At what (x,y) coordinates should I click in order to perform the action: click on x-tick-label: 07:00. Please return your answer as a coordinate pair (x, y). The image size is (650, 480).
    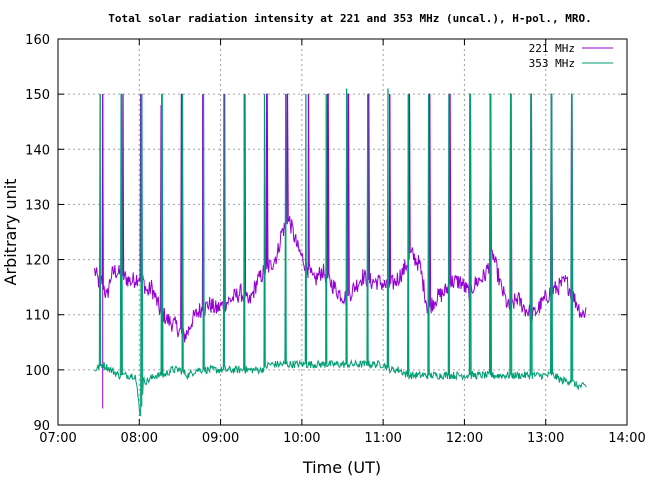
    Looking at the image, I should click on (57, 438).